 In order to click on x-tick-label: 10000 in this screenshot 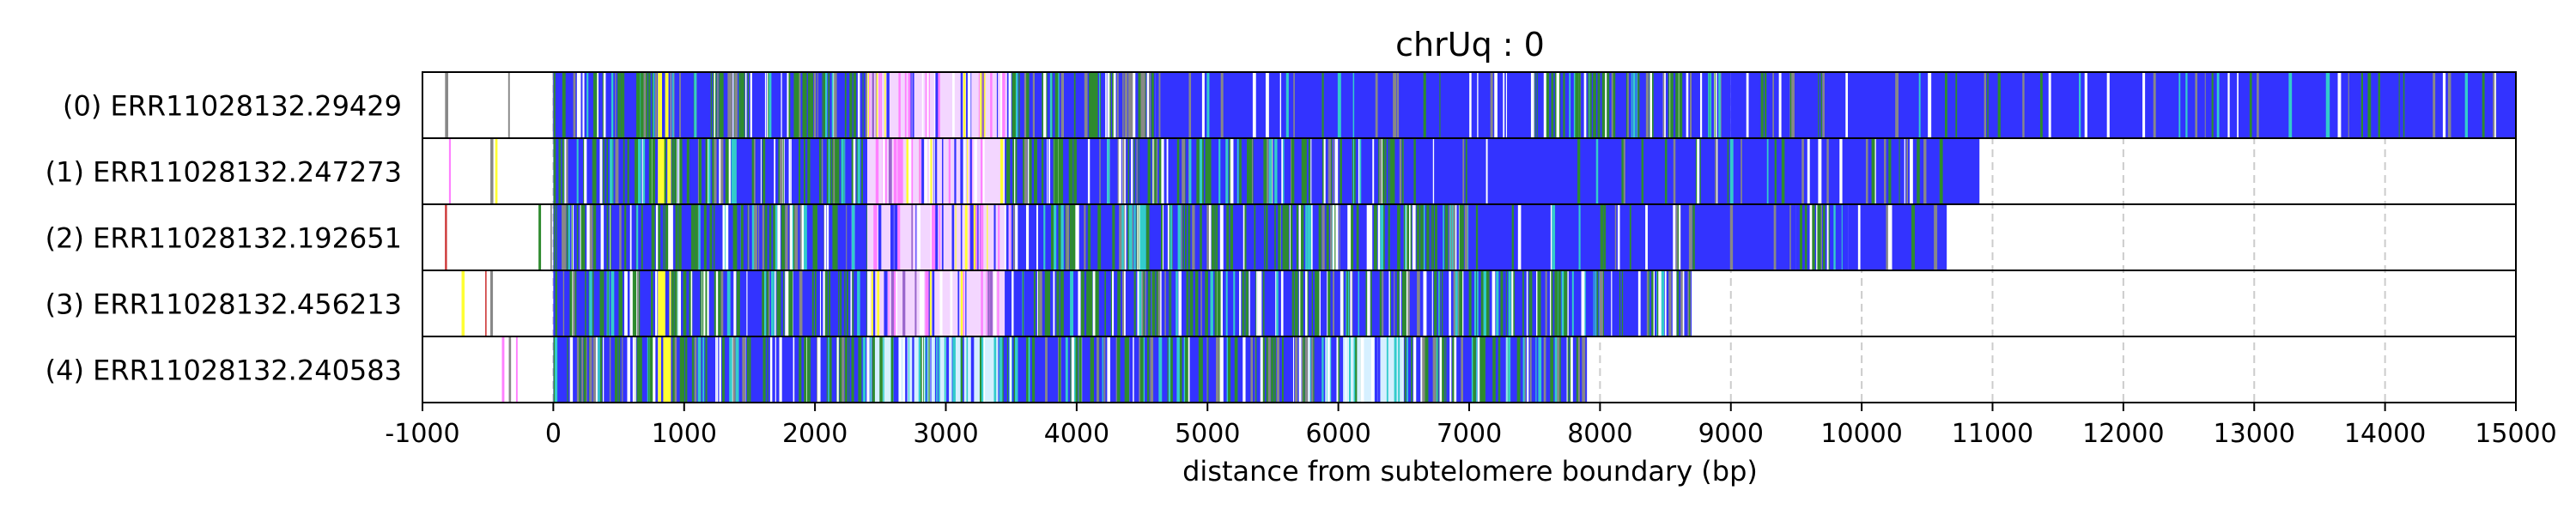, I will do `click(1861, 434)`.